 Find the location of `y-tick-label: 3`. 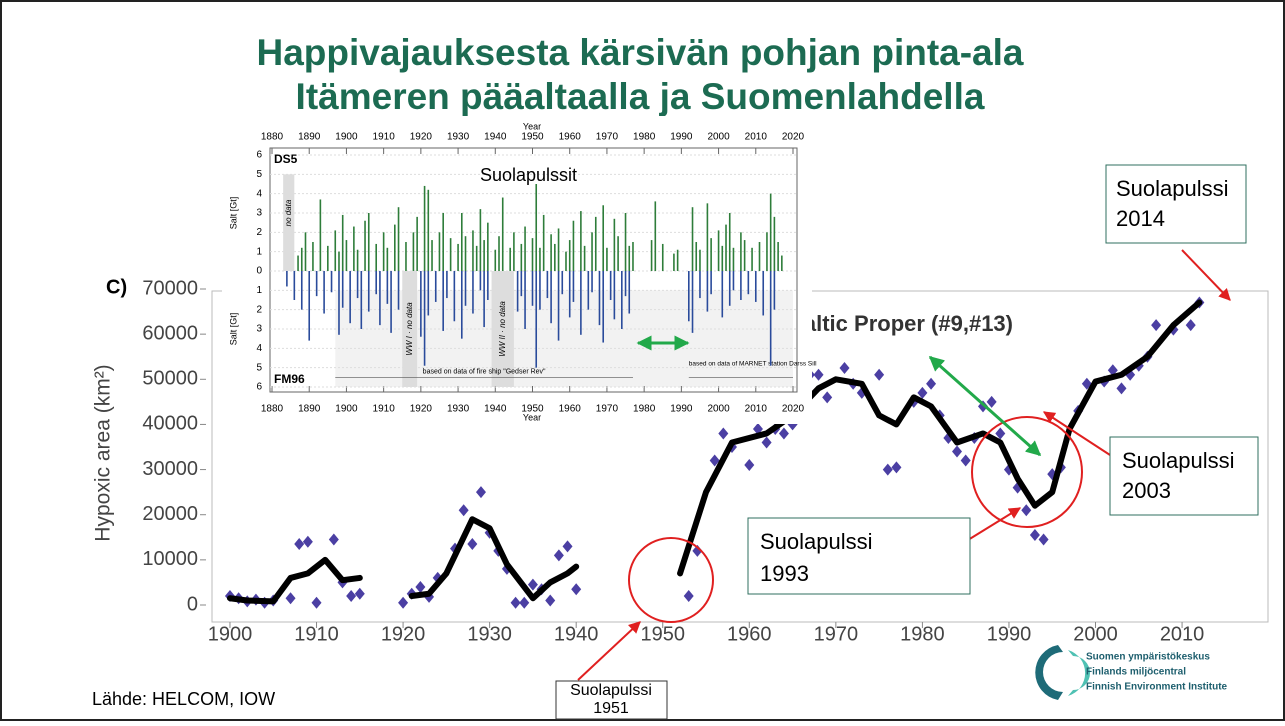

y-tick-label: 3 is located at coordinates (259, 329).